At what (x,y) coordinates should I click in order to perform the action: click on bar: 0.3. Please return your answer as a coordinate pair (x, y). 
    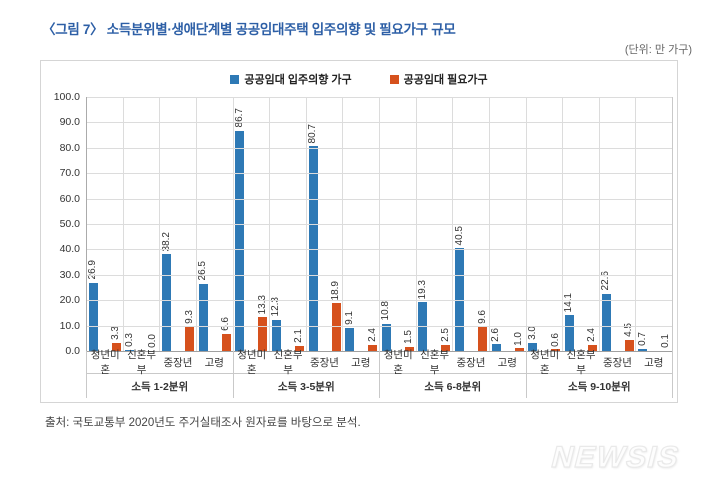
    Looking at the image, I should click on (129, 342).